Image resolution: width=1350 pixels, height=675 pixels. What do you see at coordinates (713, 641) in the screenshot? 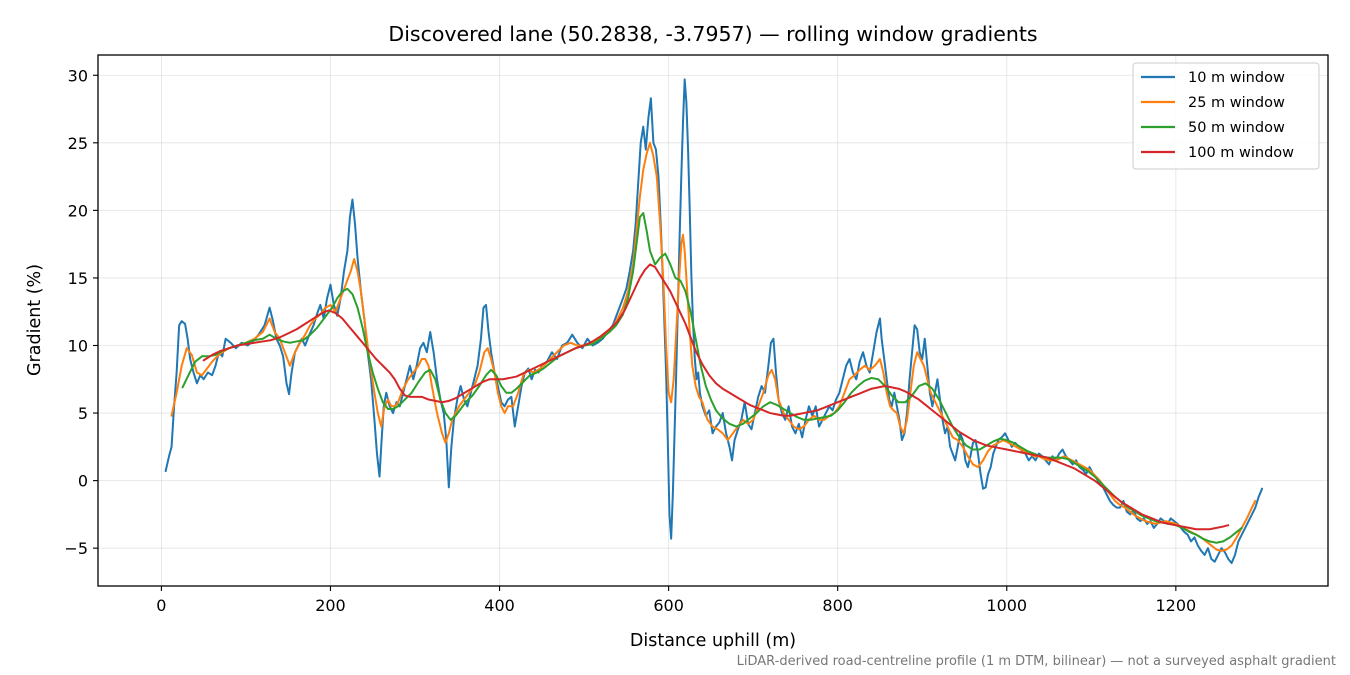
I see `x-axis-label: Distance uphill (m)` at bounding box center [713, 641].